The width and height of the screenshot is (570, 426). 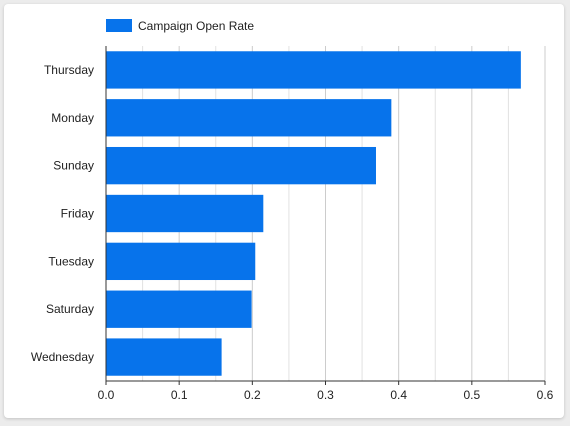 What do you see at coordinates (241, 165) in the screenshot?
I see `bar-sunday` at bounding box center [241, 165].